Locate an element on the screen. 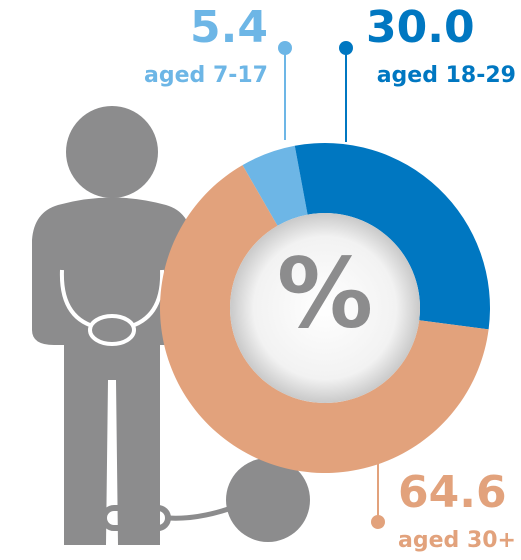 Image resolution: width=521 pixels, height=560 pixels. ball is located at coordinates (268, 500).